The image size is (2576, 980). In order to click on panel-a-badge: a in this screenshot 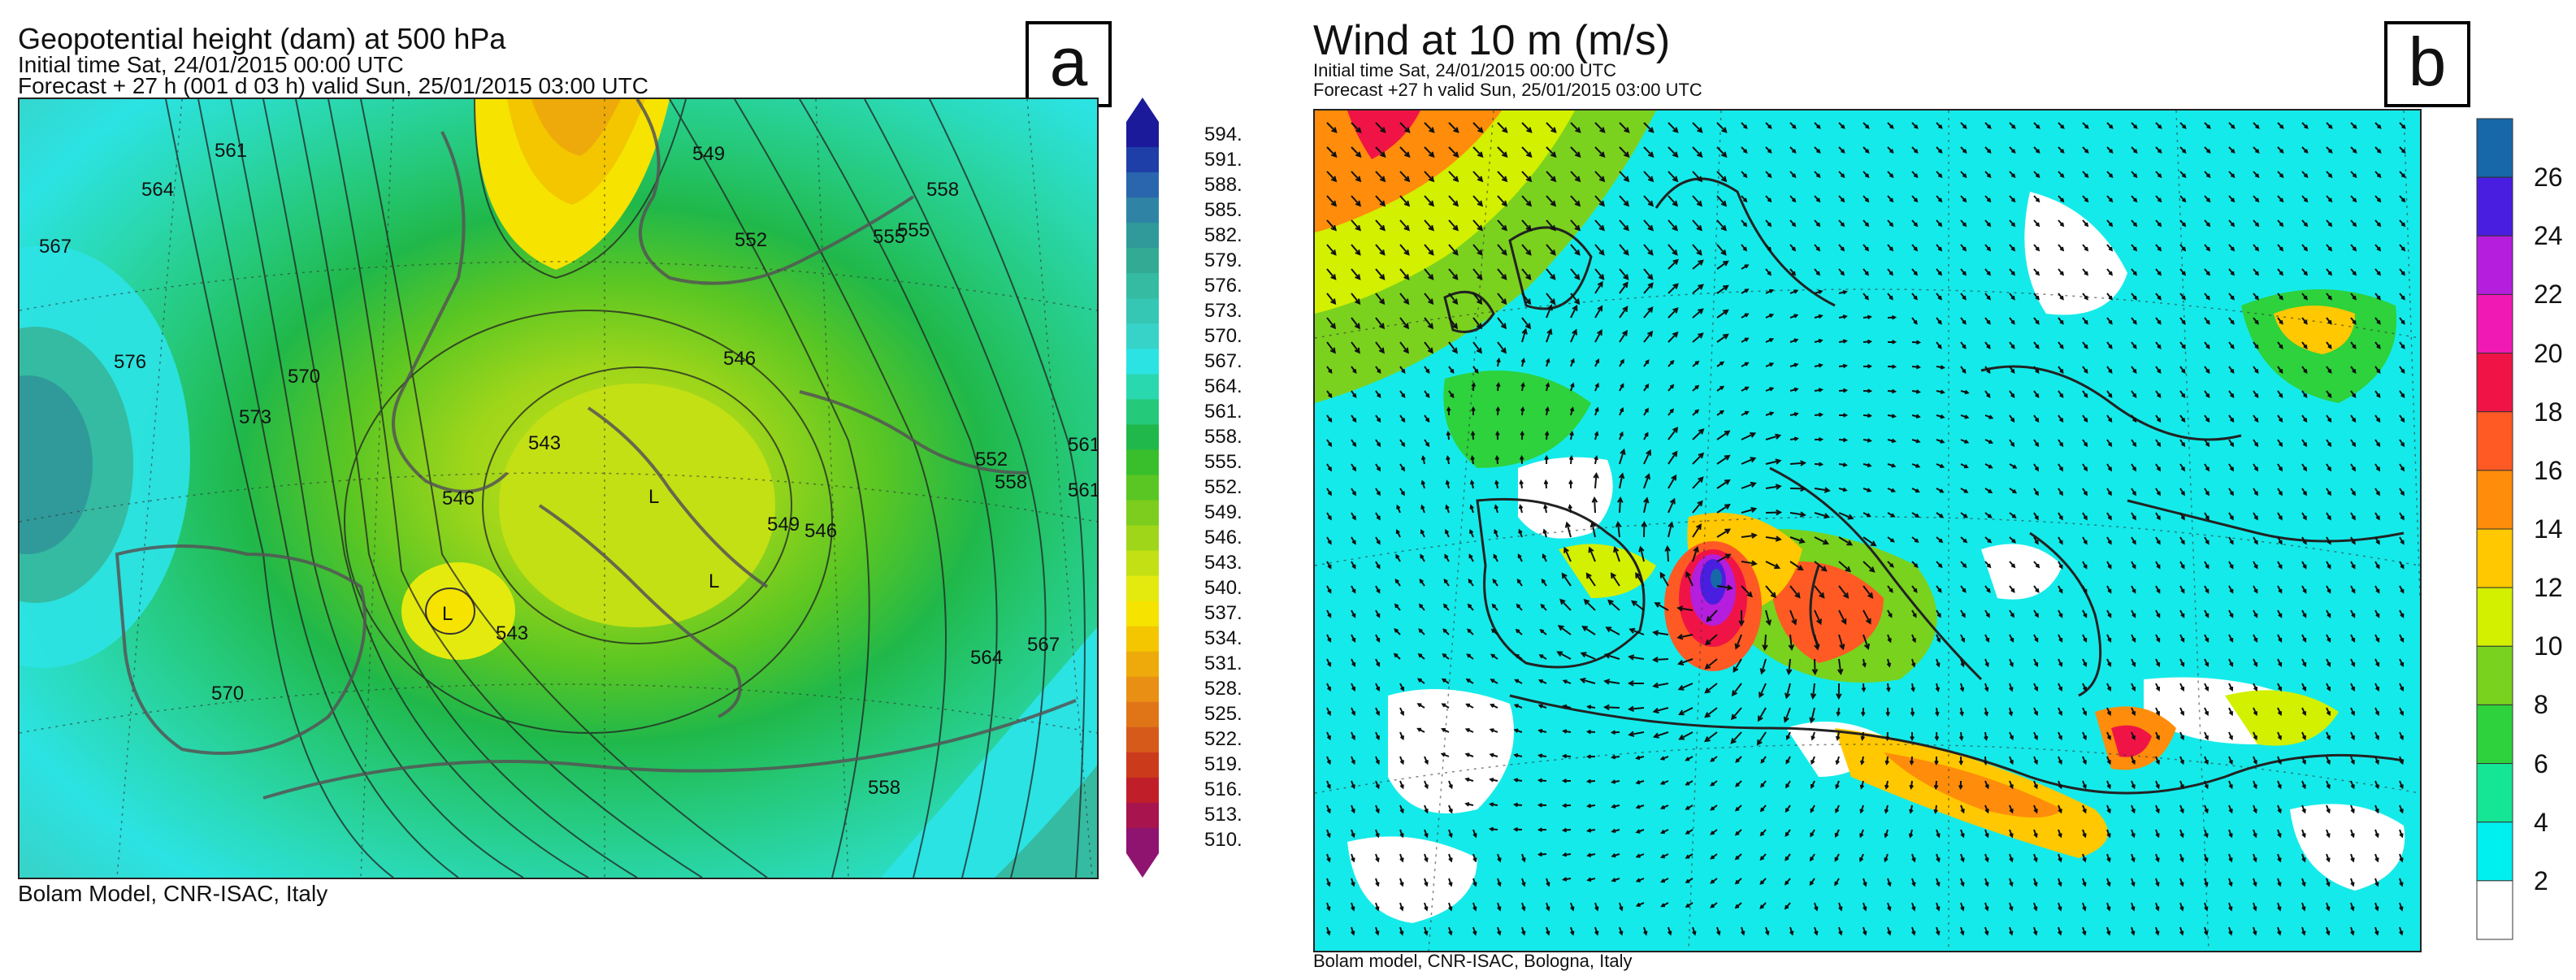, I will do `click(1069, 64)`.